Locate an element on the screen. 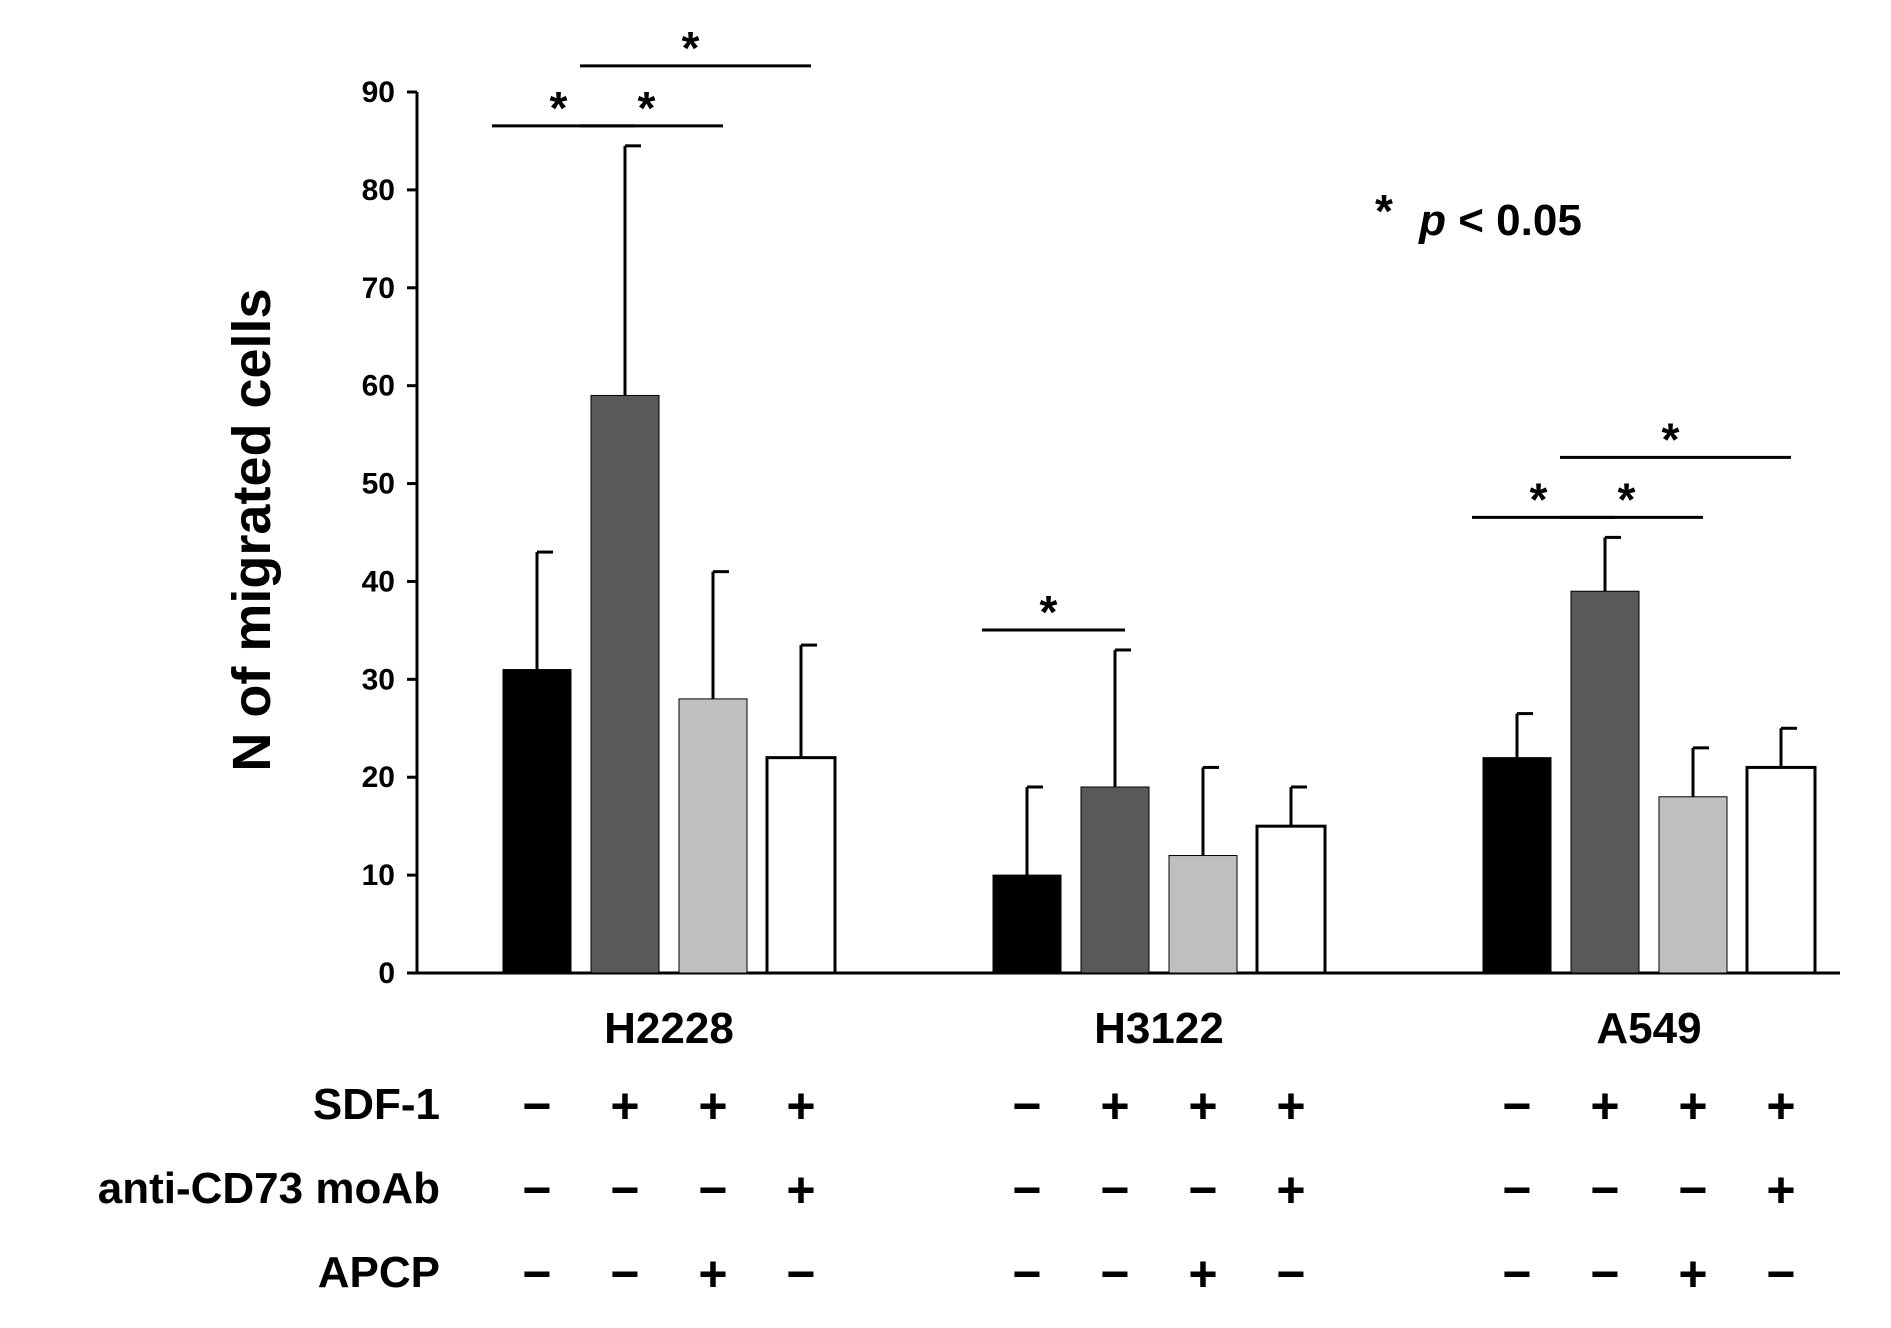 Image resolution: width=1891 pixels, height=1328 pixels. significance-note: * p < 0.05 is located at coordinates (1478, 215).